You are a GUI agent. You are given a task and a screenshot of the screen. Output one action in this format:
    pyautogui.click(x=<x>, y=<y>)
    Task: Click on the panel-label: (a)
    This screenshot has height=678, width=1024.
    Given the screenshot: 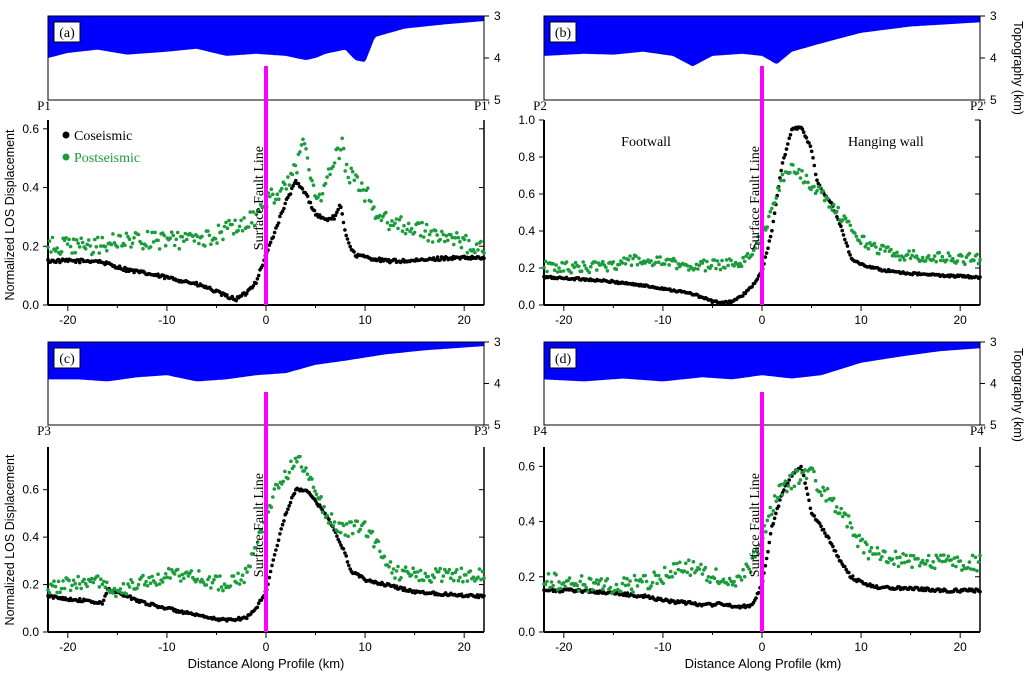 What is the action you would take?
    pyautogui.click(x=67, y=33)
    